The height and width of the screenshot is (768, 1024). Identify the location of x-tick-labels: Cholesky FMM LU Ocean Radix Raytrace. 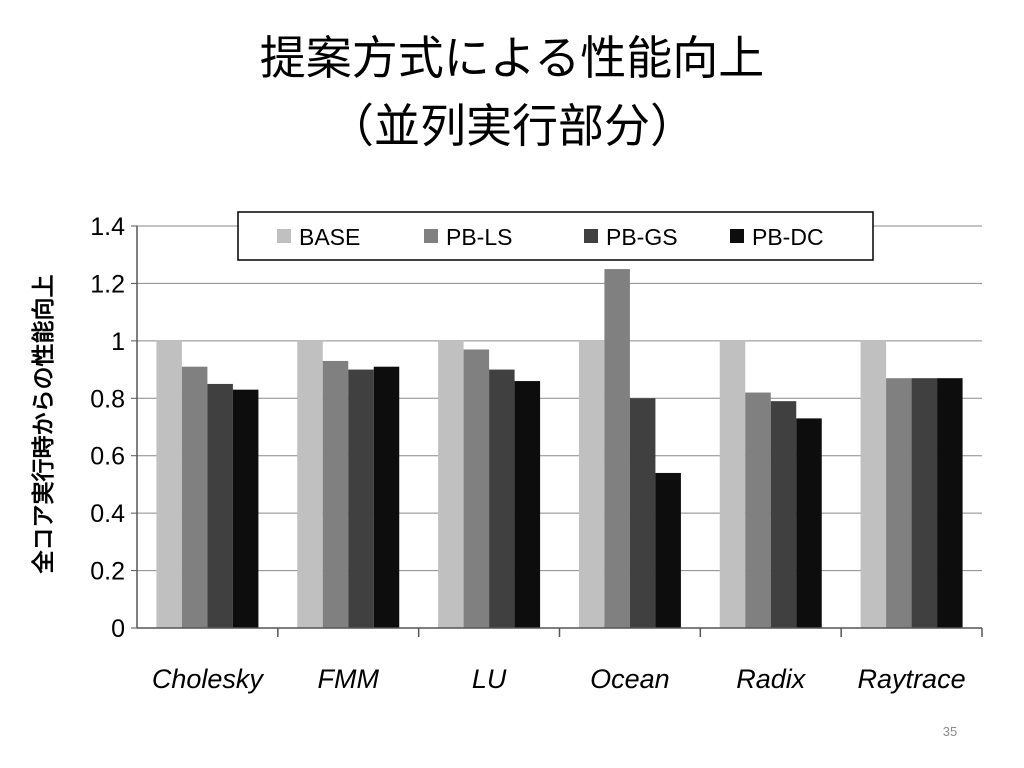
(559, 679).